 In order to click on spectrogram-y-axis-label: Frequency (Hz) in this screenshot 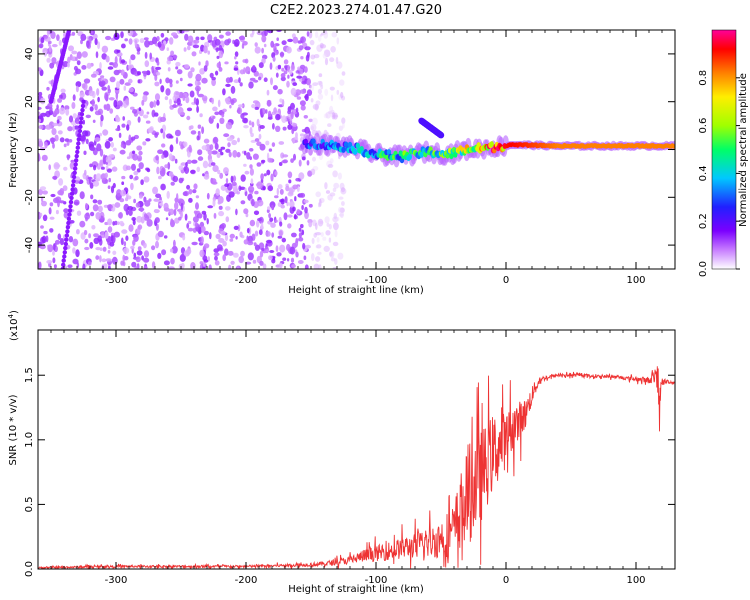, I will do `click(13, 150)`.